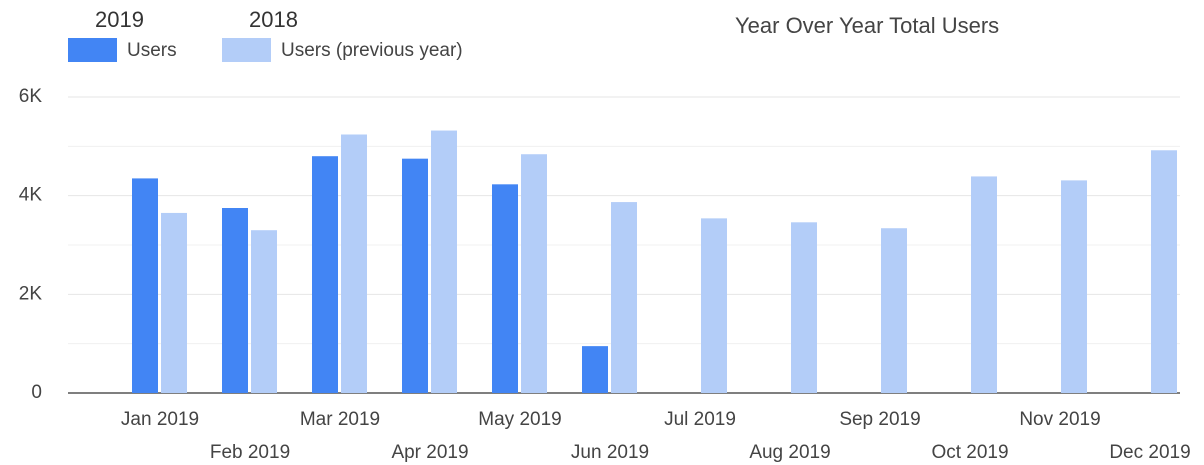  Describe the element at coordinates (119, 19) in the screenshot. I see `legend-period: 2019` at that location.